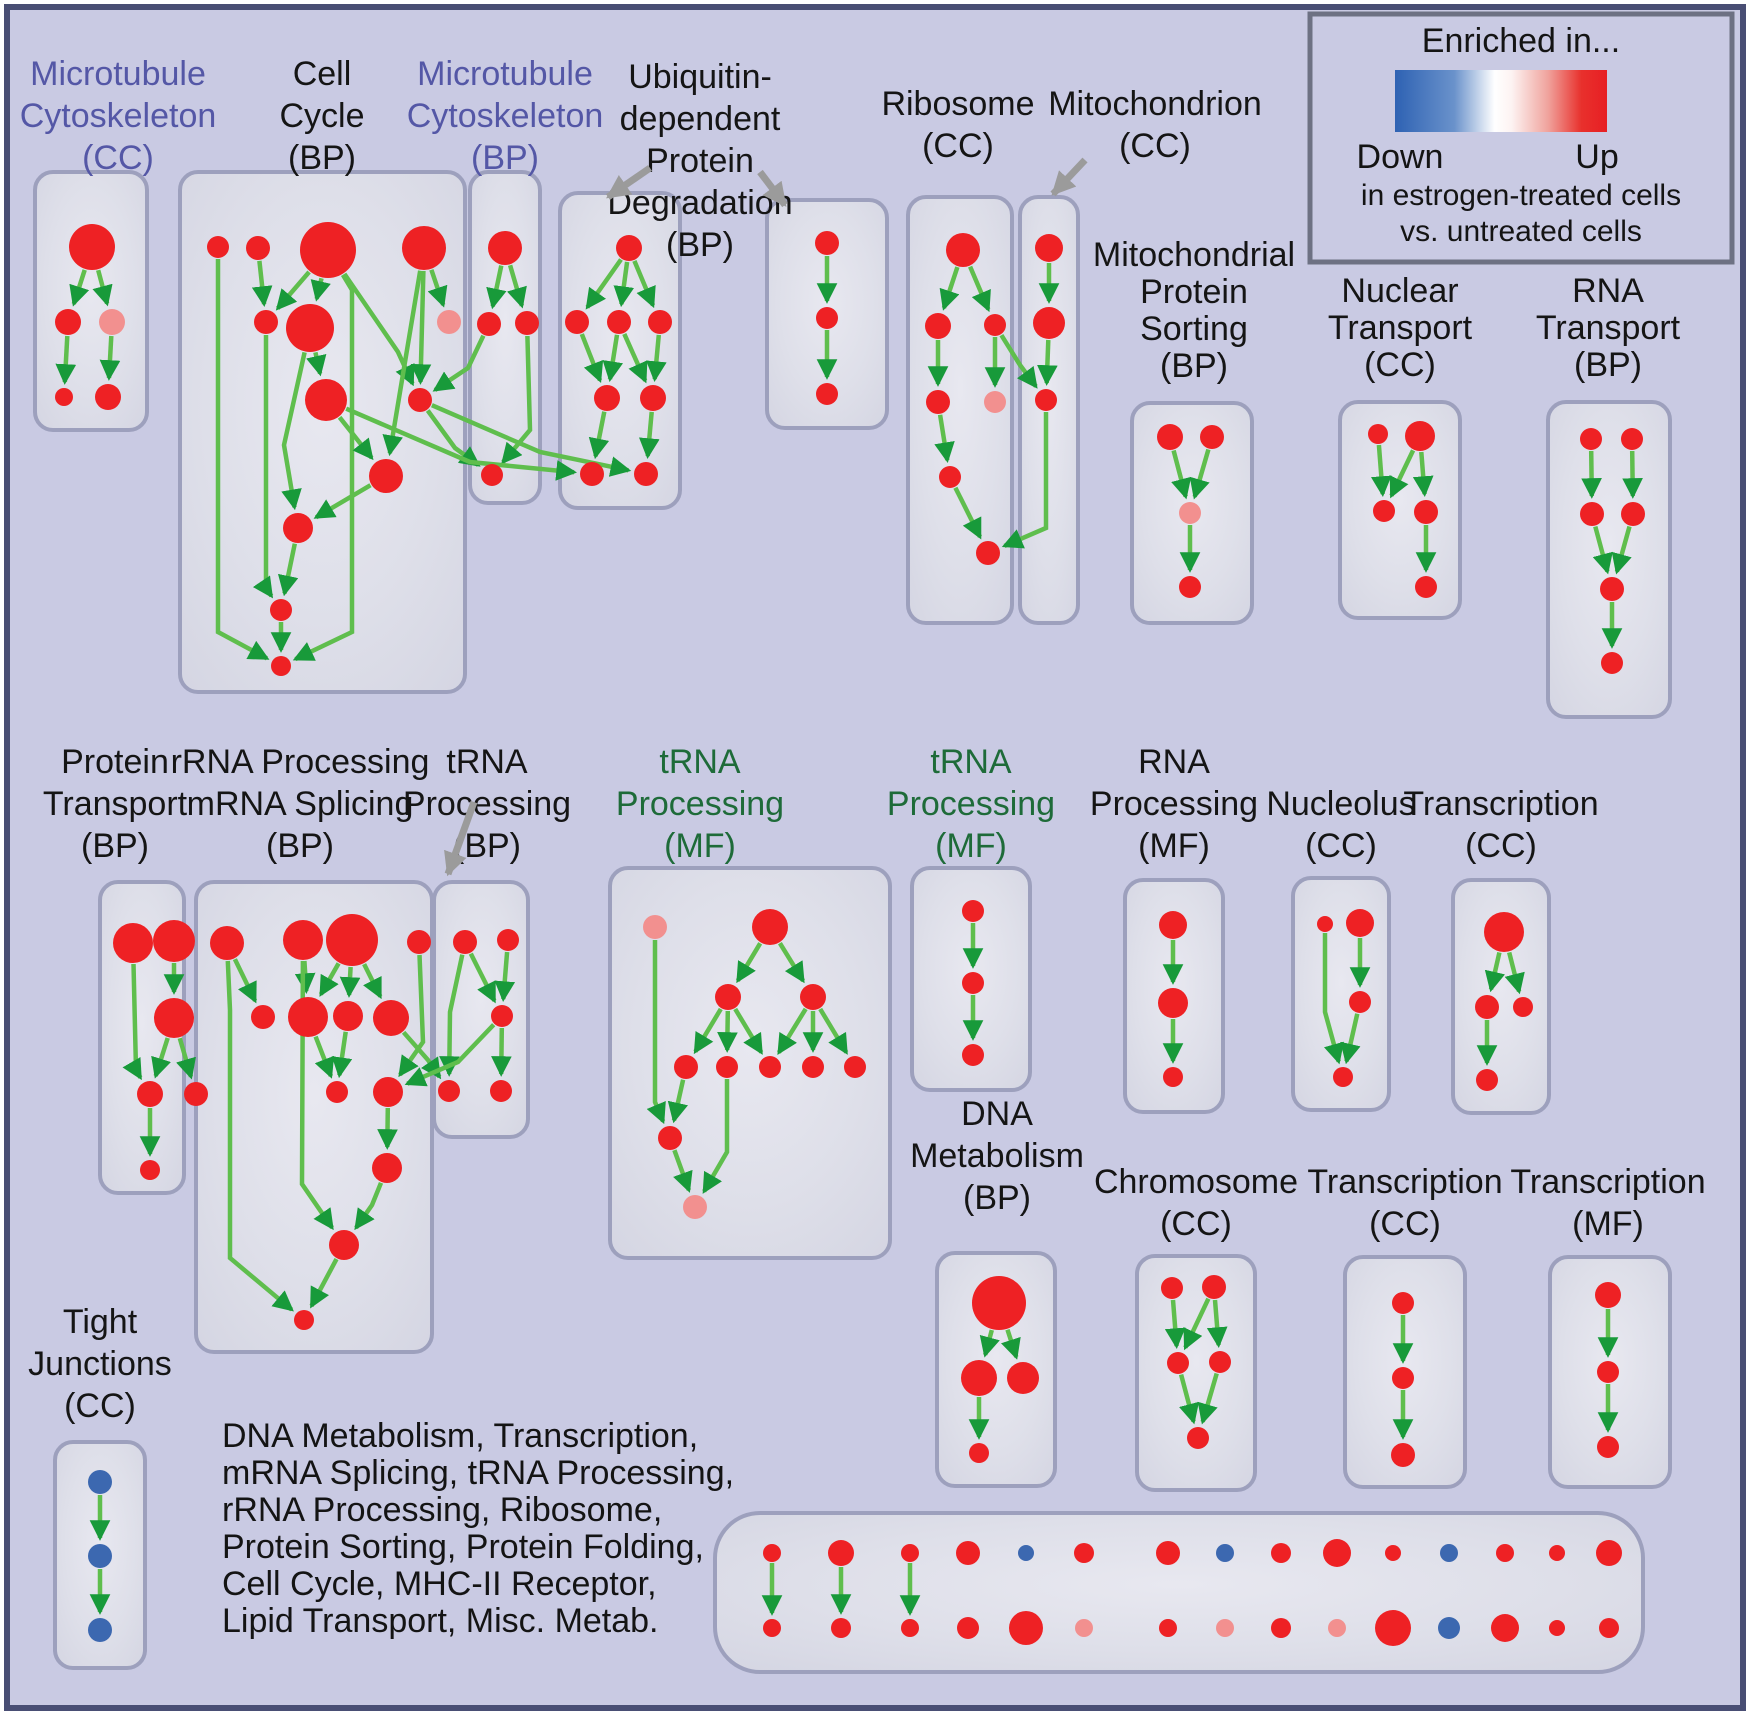  I want to click on node-mito-m1, so click(1049, 248).